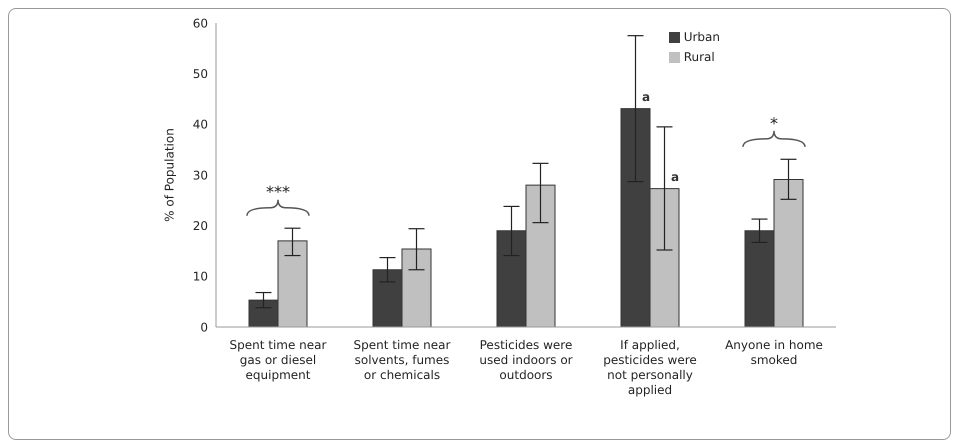  Describe the element at coordinates (200, 125) in the screenshot. I see `y-tick-label: 40` at that location.